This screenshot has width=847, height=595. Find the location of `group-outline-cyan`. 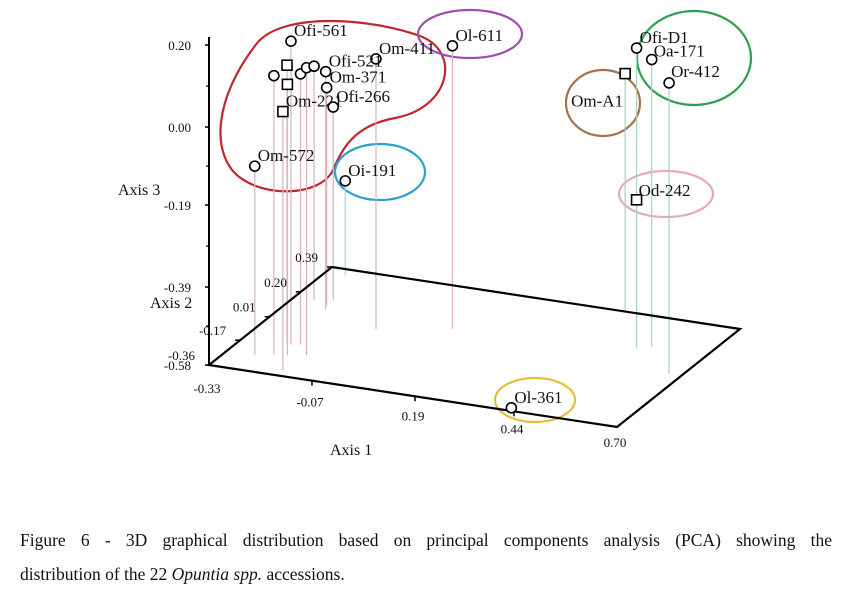

group-outline-cyan is located at coordinates (380, 172).